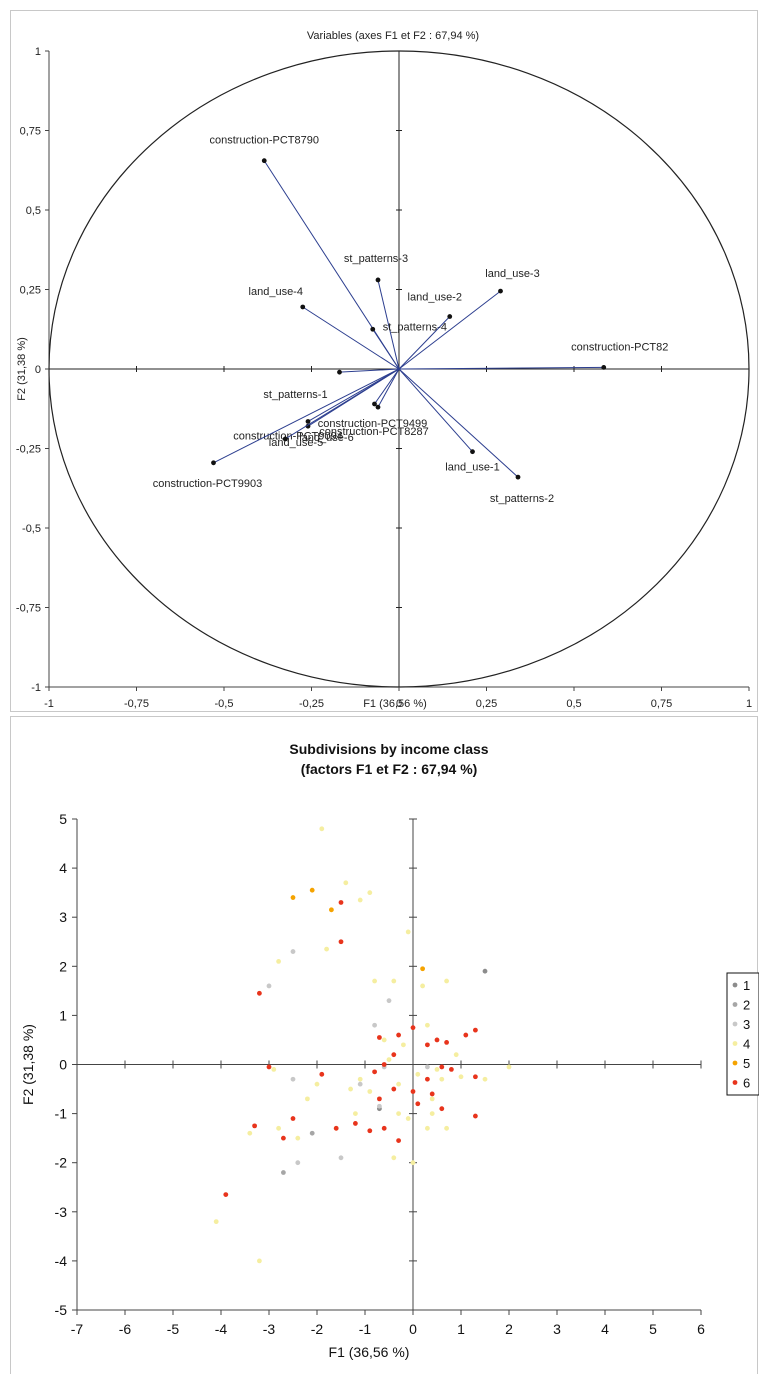 The width and height of the screenshot is (759, 1375). I want to click on chart1-y-tick-label: -0,5, so click(31, 529).